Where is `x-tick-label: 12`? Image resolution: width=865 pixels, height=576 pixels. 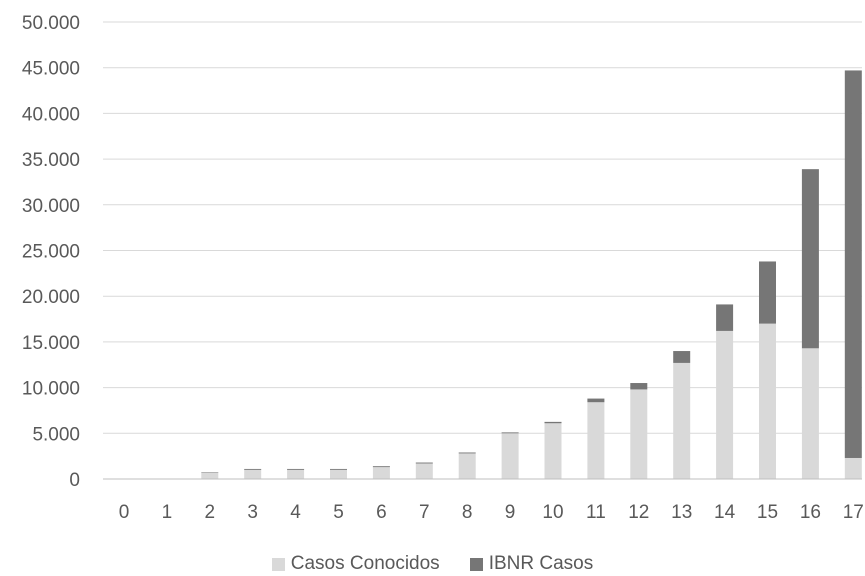
x-tick-label: 12 is located at coordinates (638, 512).